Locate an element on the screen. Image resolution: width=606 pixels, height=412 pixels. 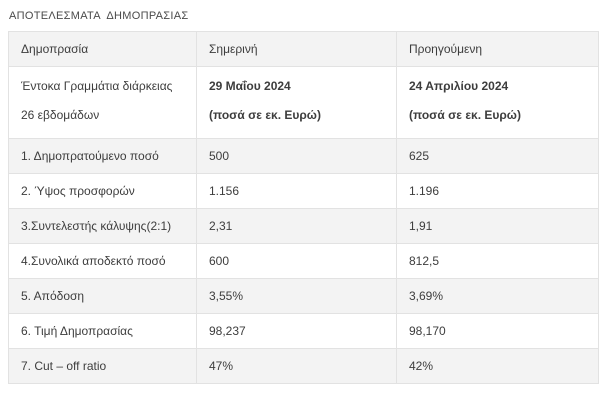
cell-previous-date: 24 Απριλίου 2024 (ποσά σε εκ. Ευρώ) is located at coordinates (497, 102).